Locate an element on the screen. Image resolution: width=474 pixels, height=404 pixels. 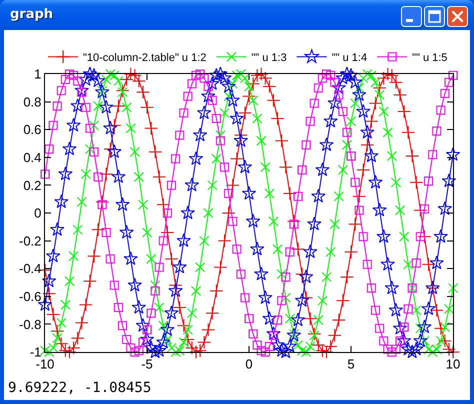
y-tick-label: 0 is located at coordinates (38, 213).